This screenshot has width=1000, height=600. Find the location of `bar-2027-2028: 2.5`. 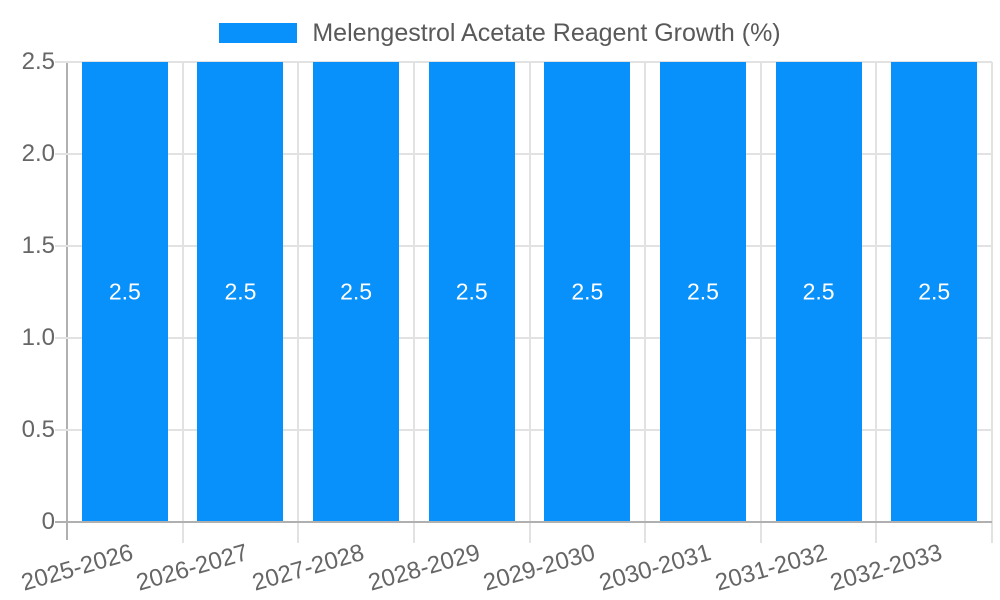

bar-2027-2028: 2.5 is located at coordinates (356, 292).